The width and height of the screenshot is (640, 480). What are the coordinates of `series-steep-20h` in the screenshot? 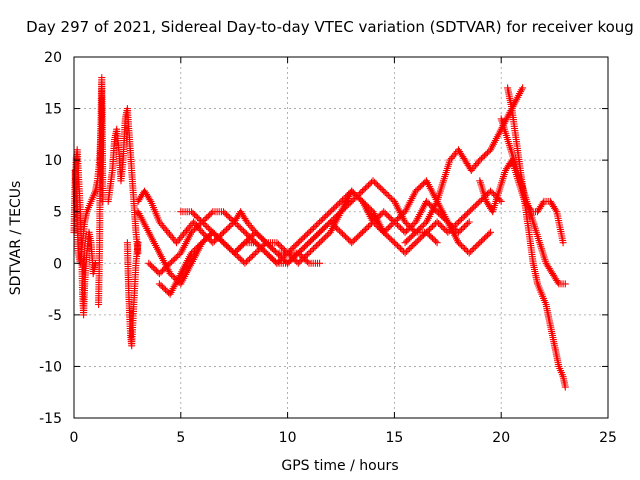 It's located at (536, 237).